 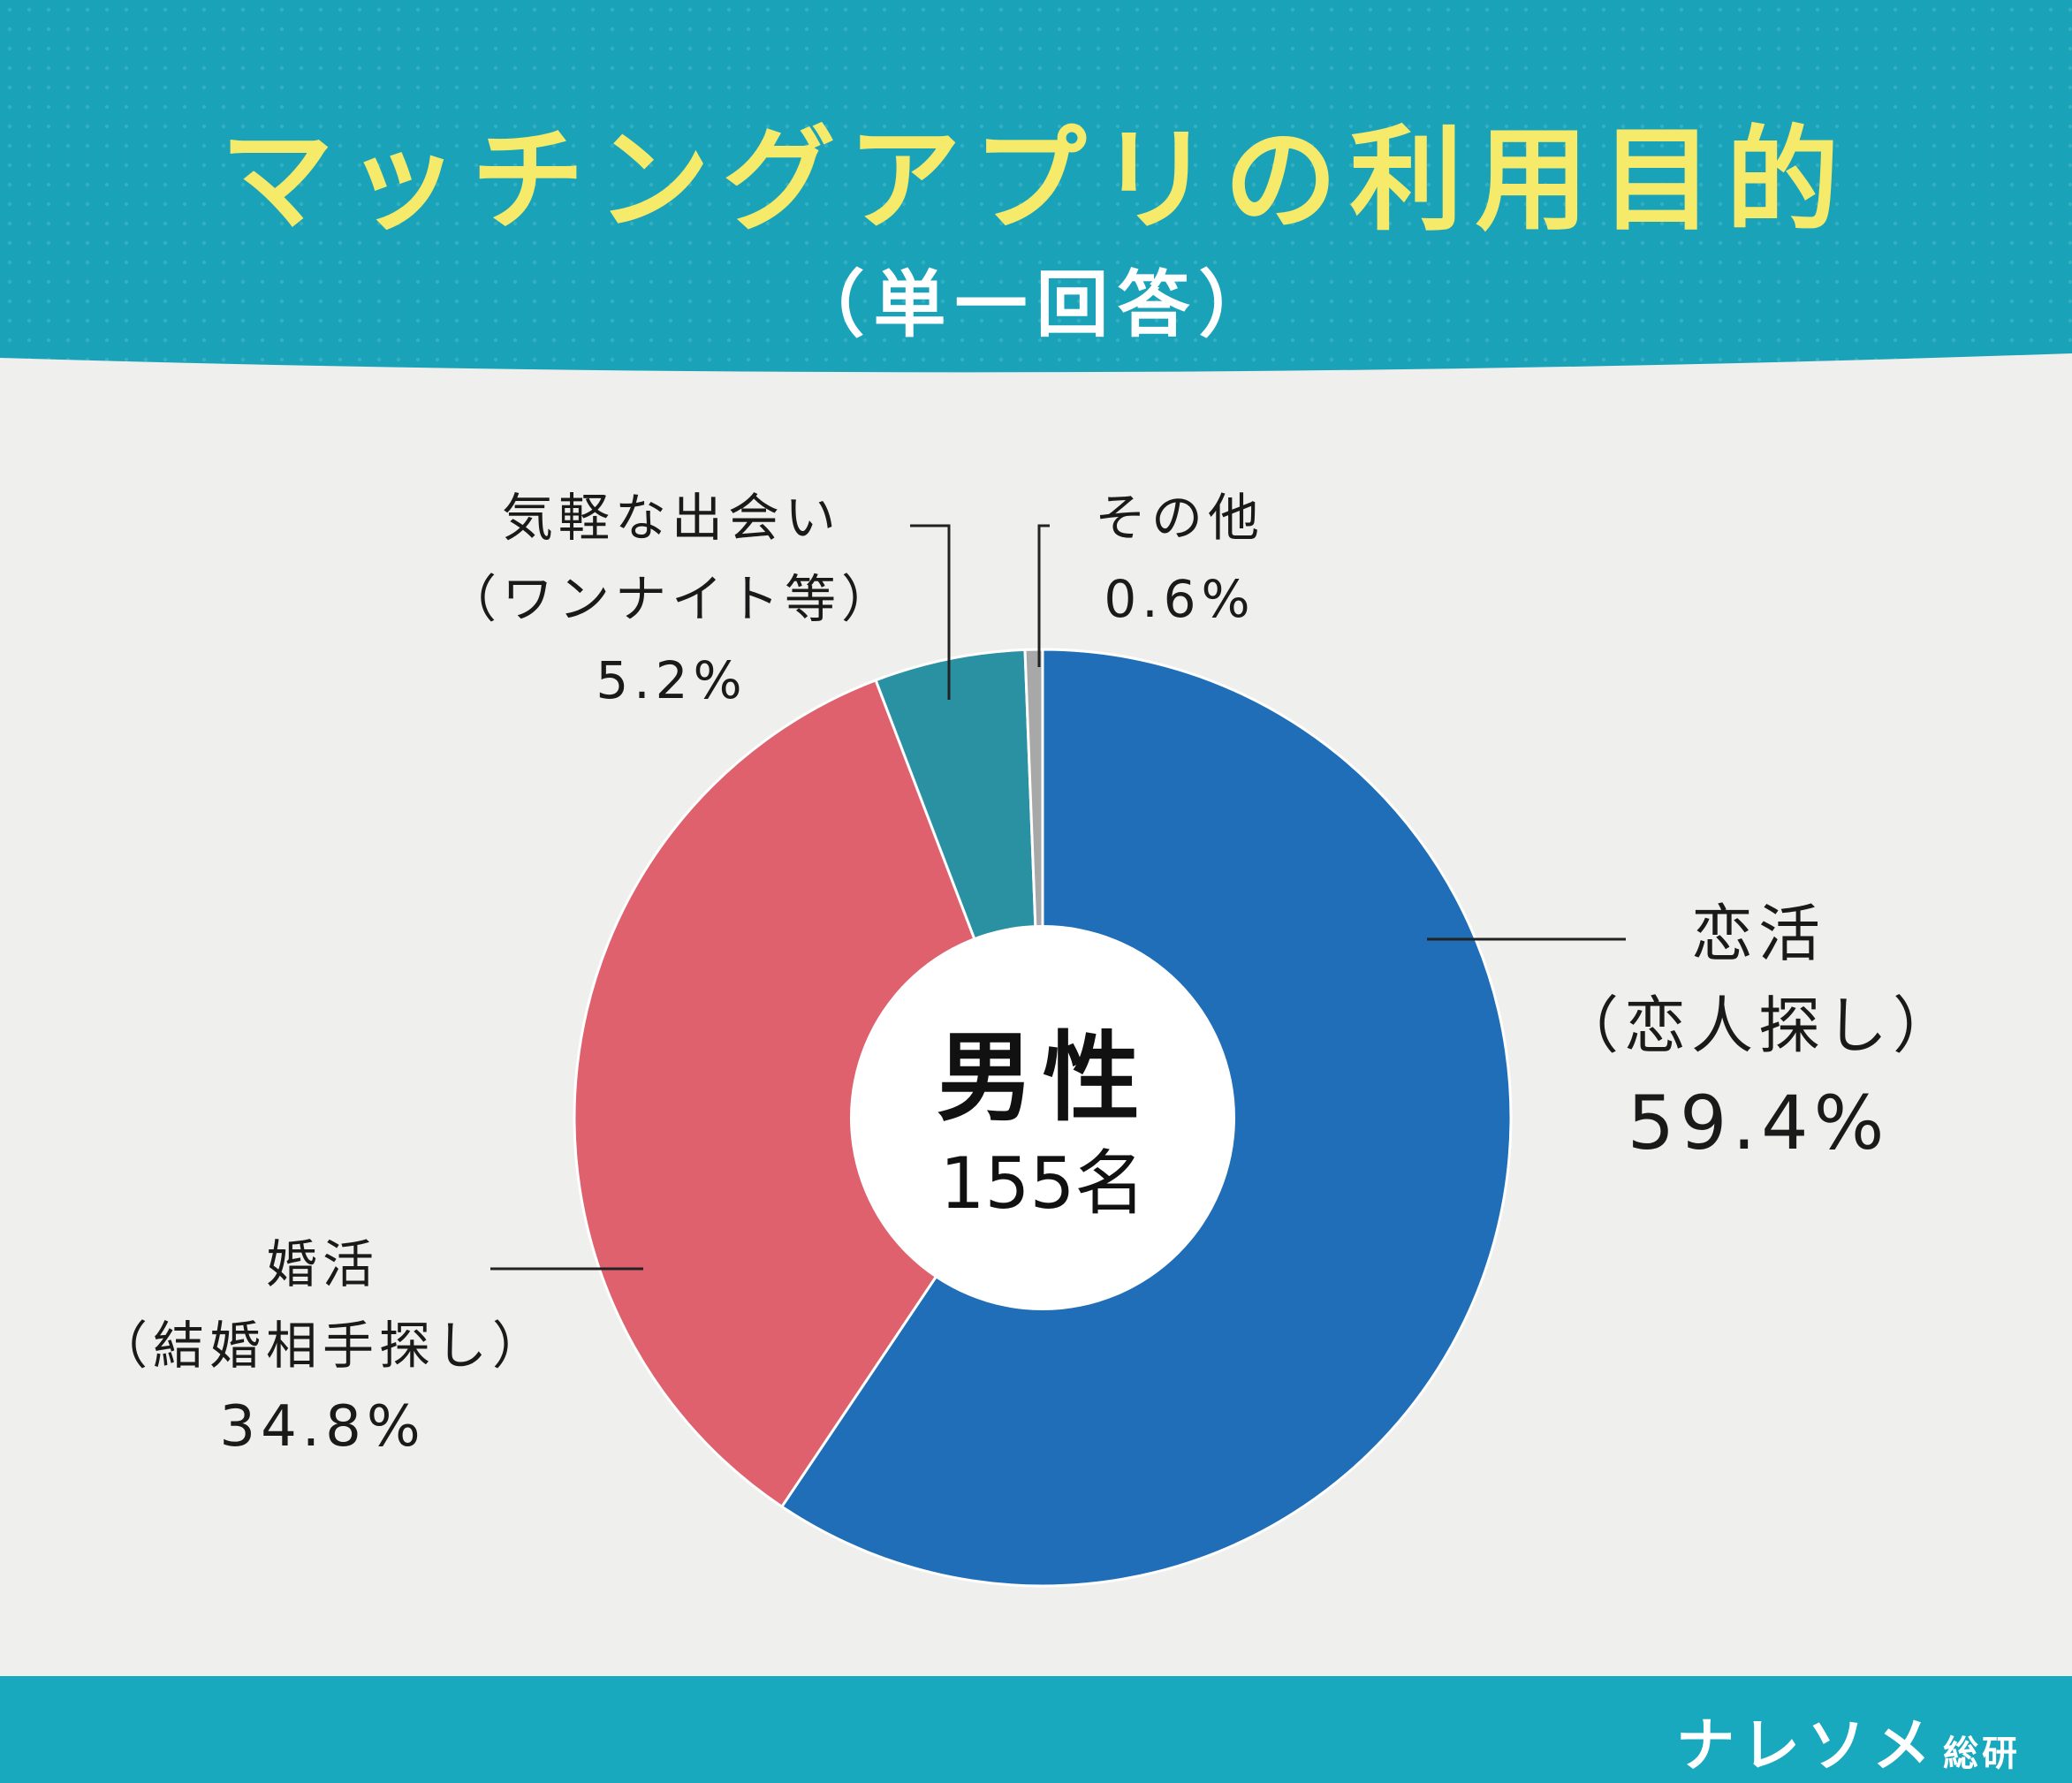 I want to click on leader-other, so click(x=1043, y=595).